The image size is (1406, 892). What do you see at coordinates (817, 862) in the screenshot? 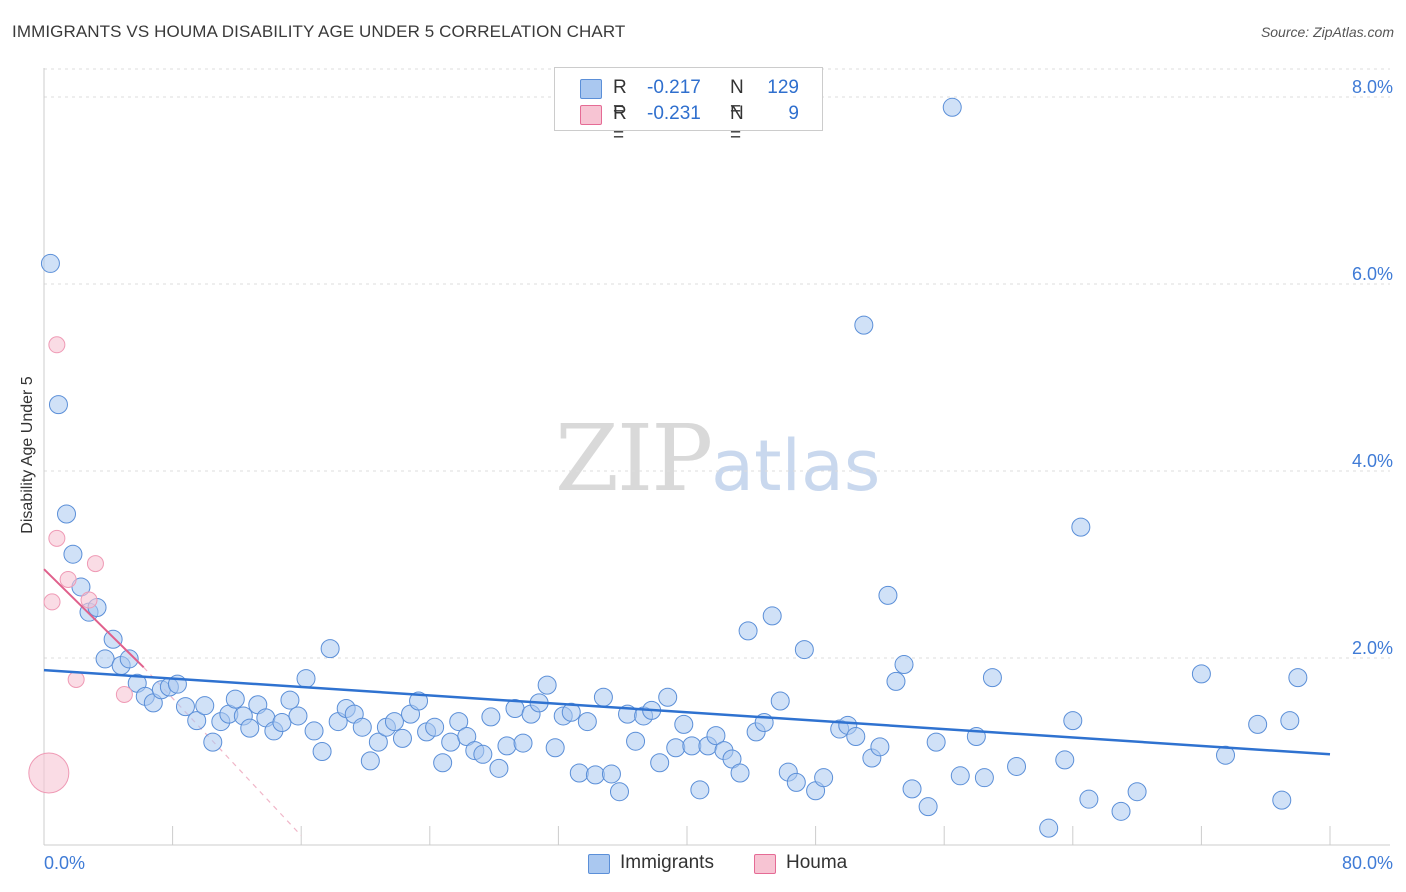
I see `bottom-legend-label-houma: Houma` at bounding box center [817, 862].